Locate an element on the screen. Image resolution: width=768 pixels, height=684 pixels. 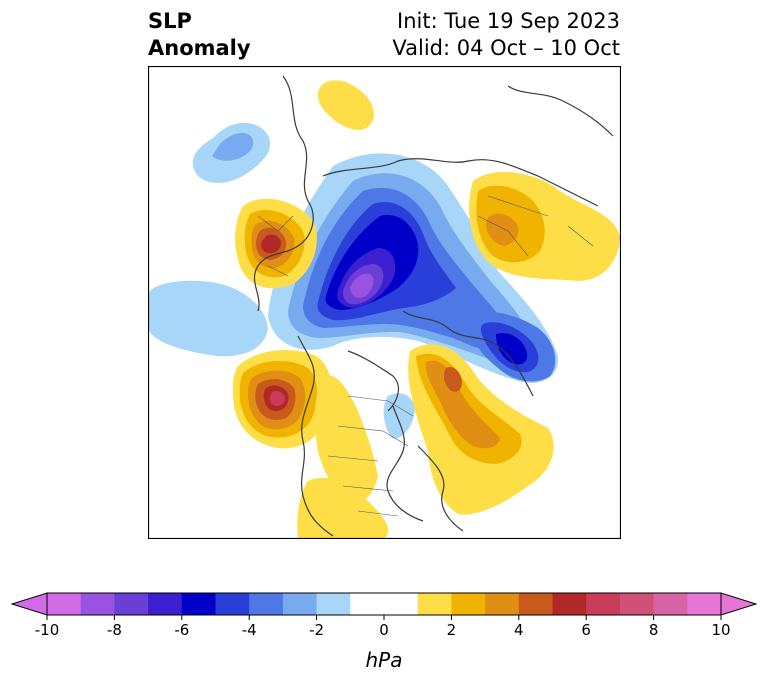
high-north-atlantic is located at coordinates (481, 429).